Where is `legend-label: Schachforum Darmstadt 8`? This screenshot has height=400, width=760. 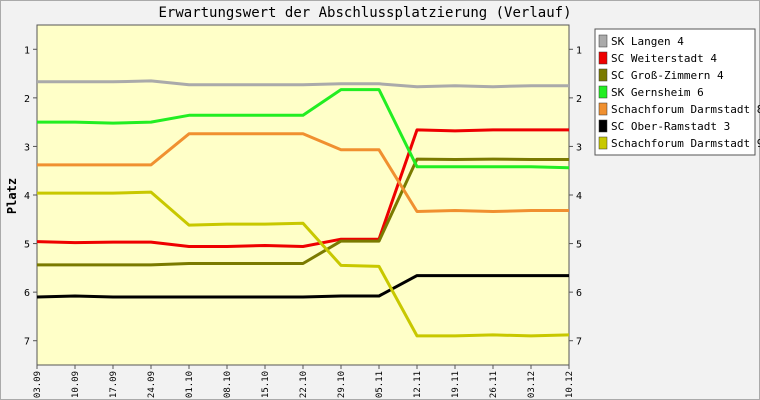
legend-label: Schachforum Darmstadt 8 is located at coordinates (685, 109).